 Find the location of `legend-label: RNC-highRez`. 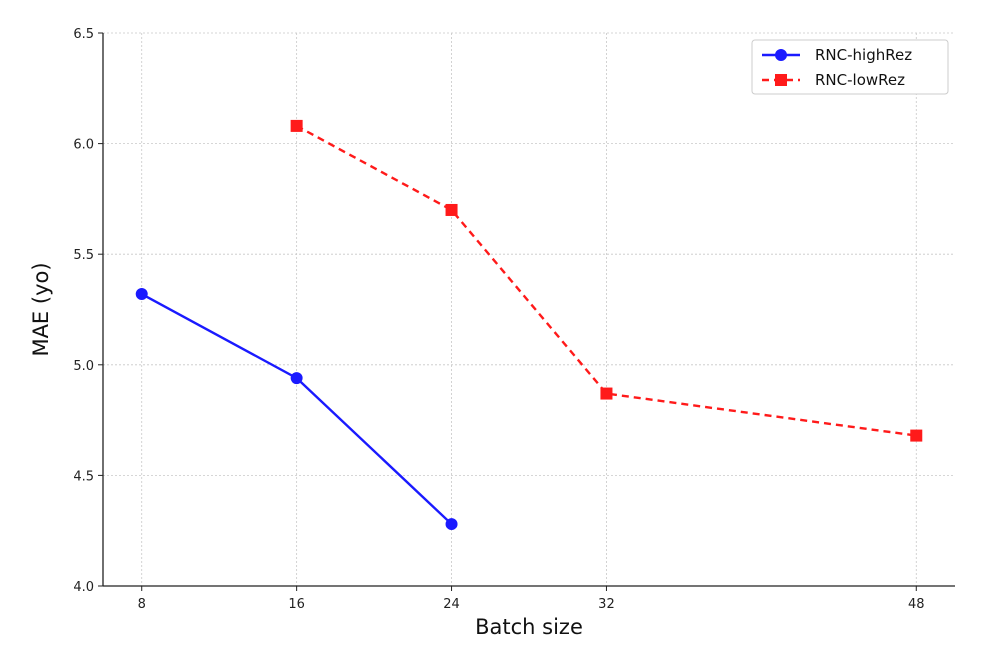

legend-label: RNC-highRez is located at coordinates (863, 55).